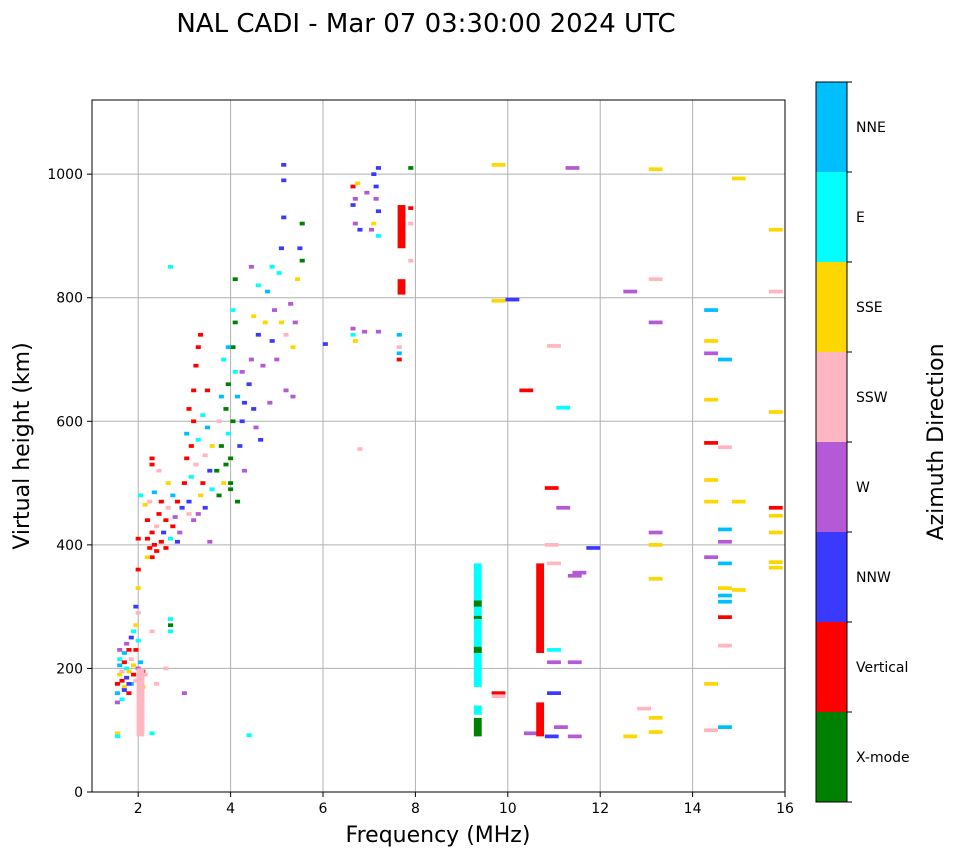 The image size is (958, 861). What do you see at coordinates (863, 488) in the screenshot?
I see `colorbar-tick-label: W` at bounding box center [863, 488].